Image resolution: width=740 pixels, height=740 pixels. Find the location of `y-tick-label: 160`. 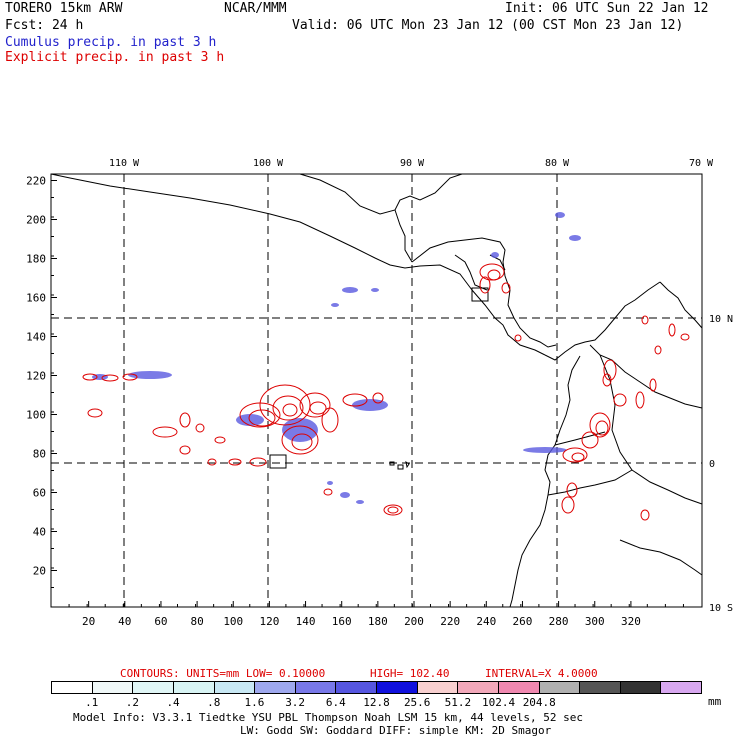

y-tick-label: 160 is located at coordinates (36, 298).